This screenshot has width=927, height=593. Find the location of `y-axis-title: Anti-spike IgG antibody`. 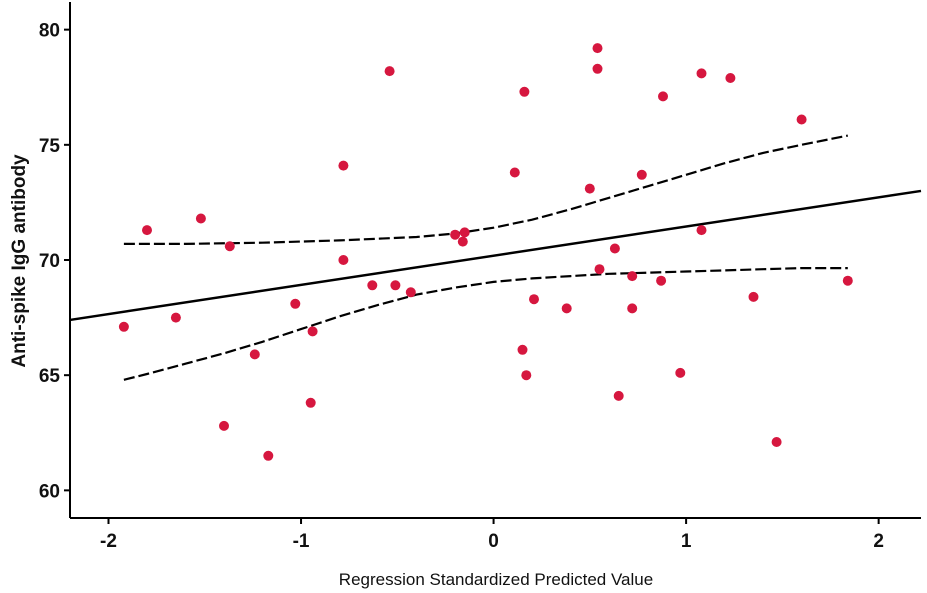

y-axis-title: Anti-spike IgG antibody is located at coordinates (19, 261).